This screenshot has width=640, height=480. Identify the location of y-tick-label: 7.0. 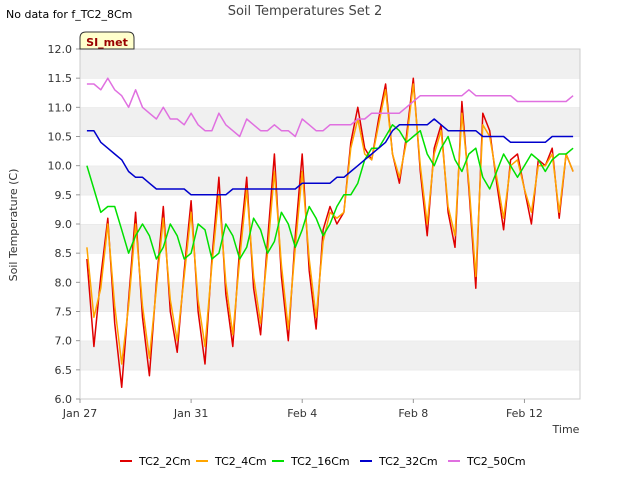
(64, 341).